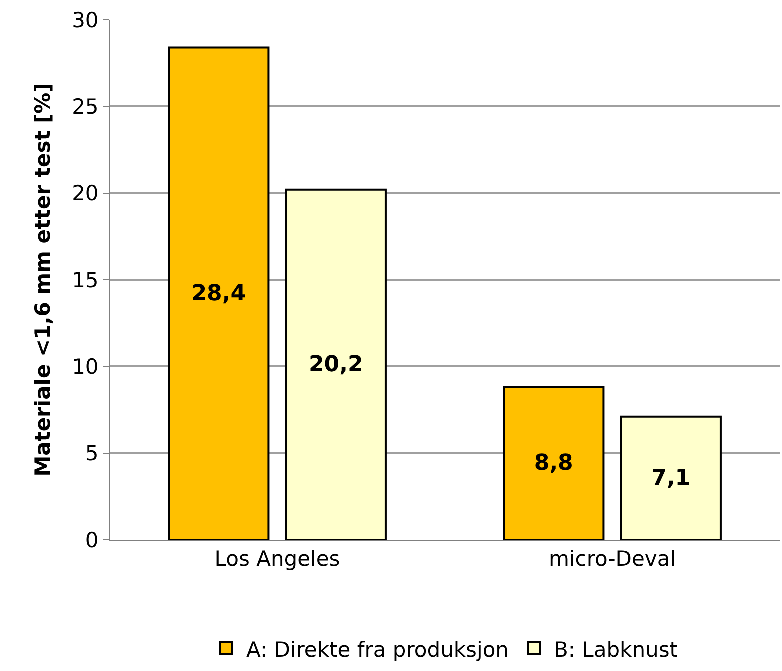 The width and height of the screenshot is (782, 671). I want to click on legend-label: A: Direkte fra produksjon, so click(377, 650).